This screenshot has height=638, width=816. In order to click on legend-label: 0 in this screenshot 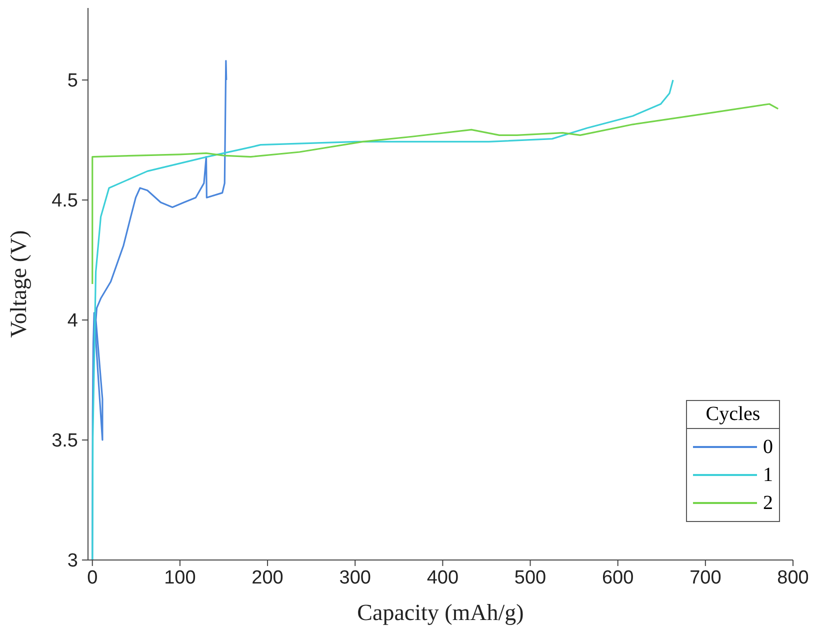, I will do `click(768, 447)`.